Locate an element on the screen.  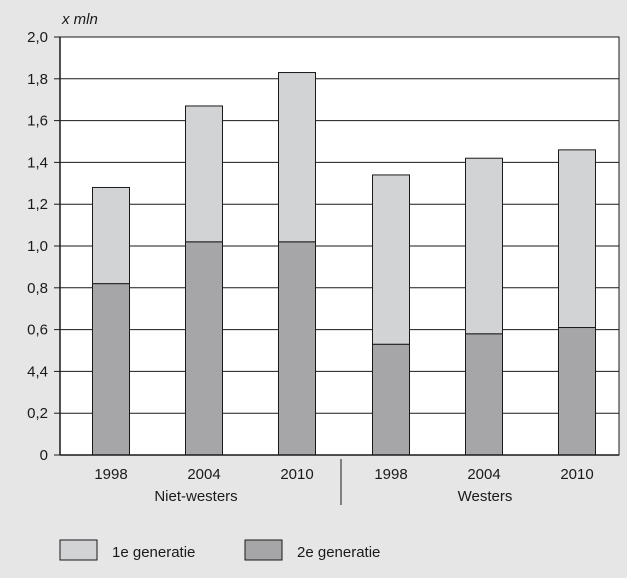
unit-label: x mln is located at coordinates (79, 19).